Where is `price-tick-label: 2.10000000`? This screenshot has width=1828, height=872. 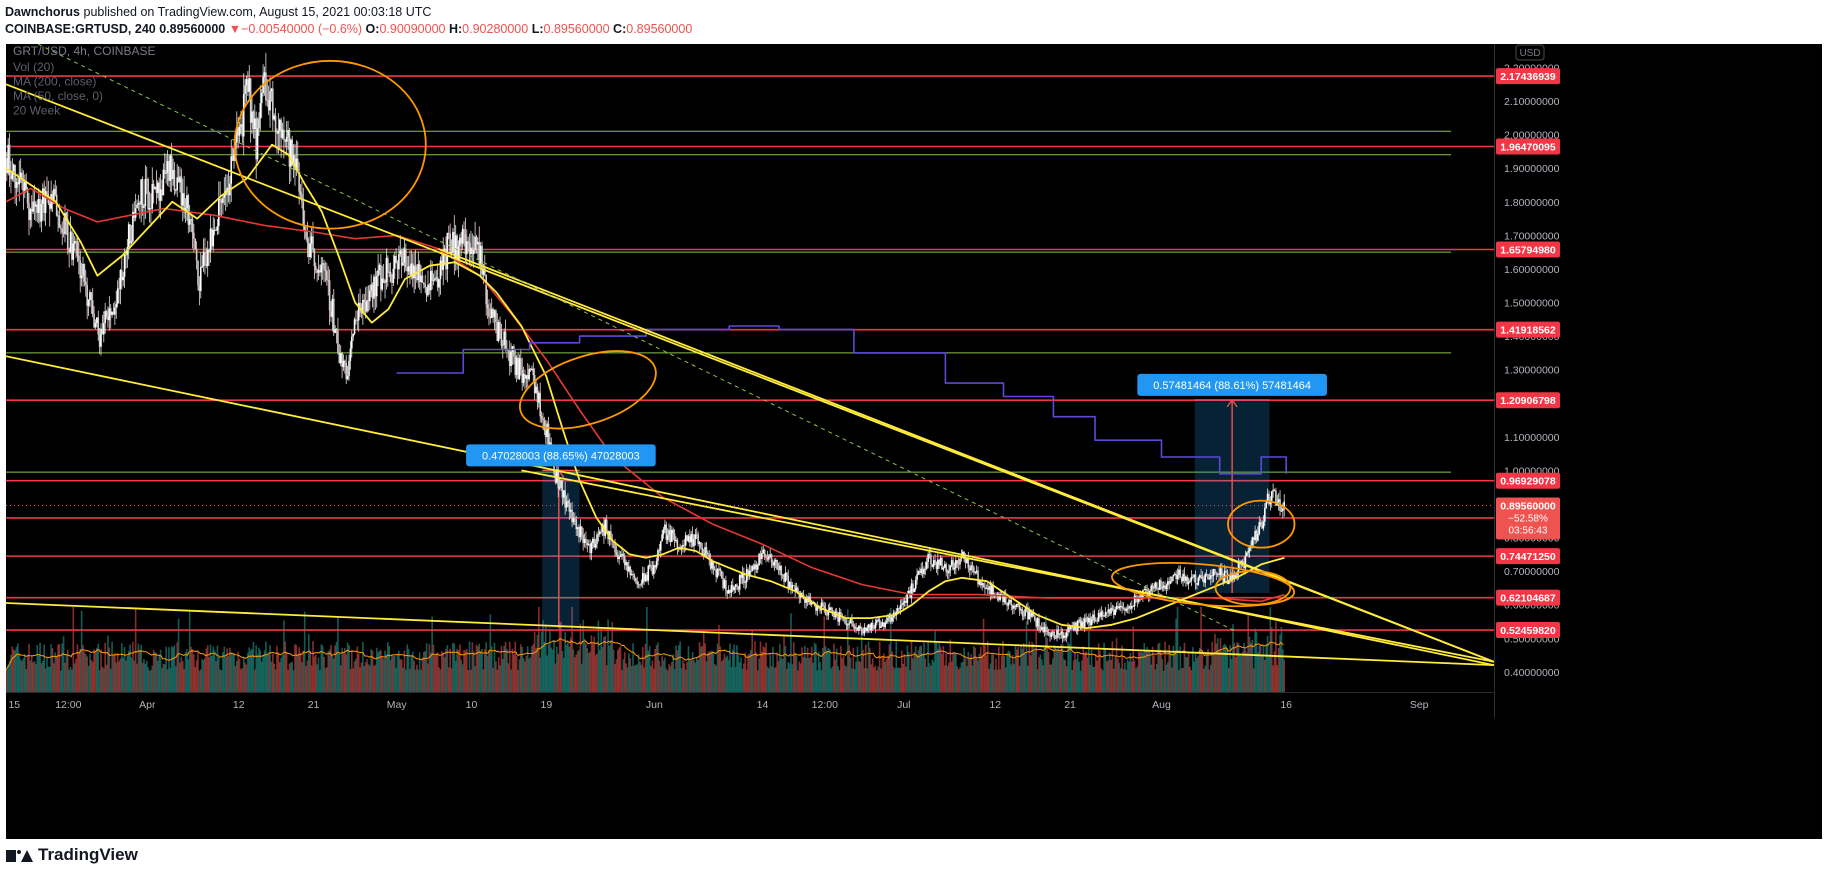
price-tick-label: 2.10000000 is located at coordinates (1532, 102).